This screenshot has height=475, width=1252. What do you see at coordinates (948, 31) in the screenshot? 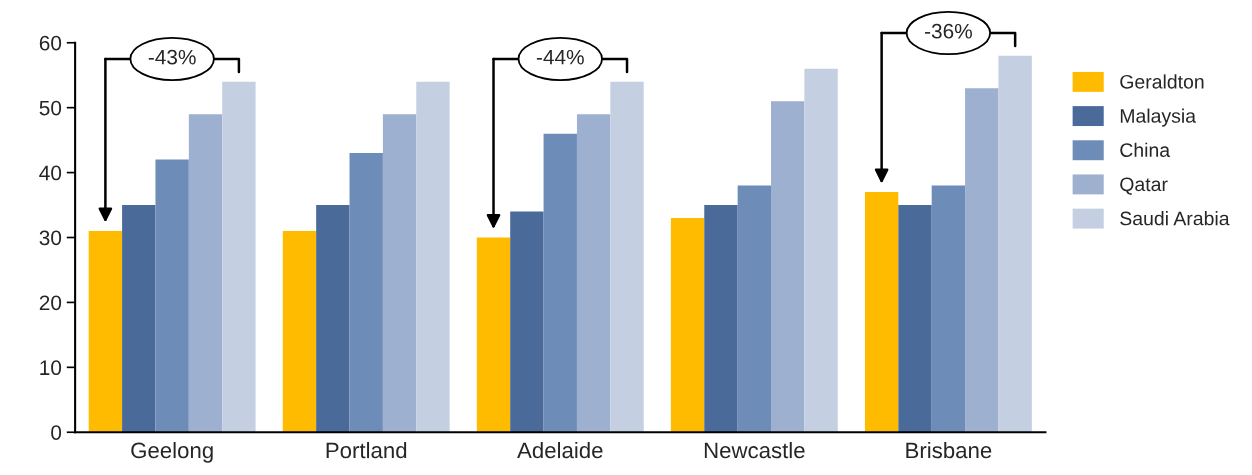
I see `text: -36%` at bounding box center [948, 31].